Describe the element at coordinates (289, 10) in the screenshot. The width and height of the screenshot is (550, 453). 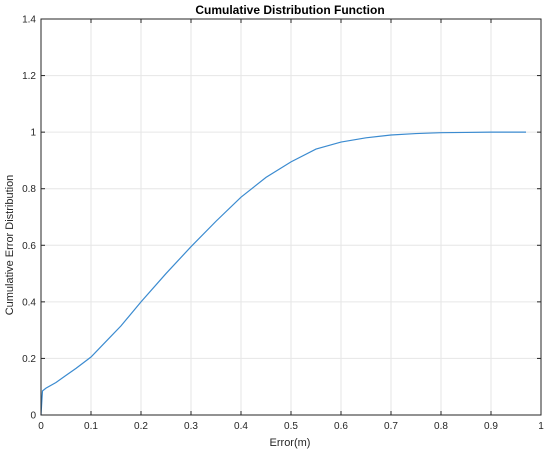
I see `chart-title: Cumulative Distribution Function` at that location.